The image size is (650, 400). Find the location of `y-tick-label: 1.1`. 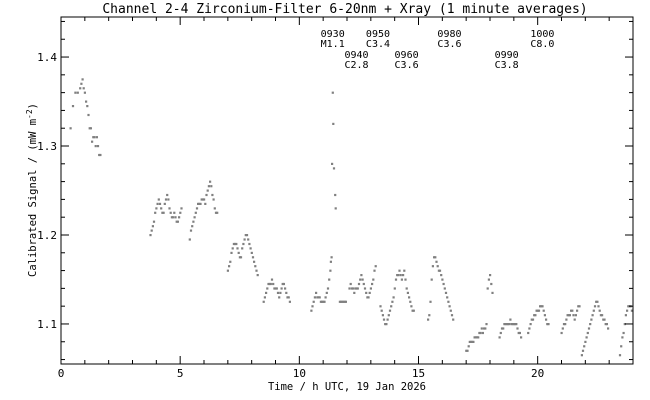

y-tick-label: 1.1 is located at coordinates (47, 324).